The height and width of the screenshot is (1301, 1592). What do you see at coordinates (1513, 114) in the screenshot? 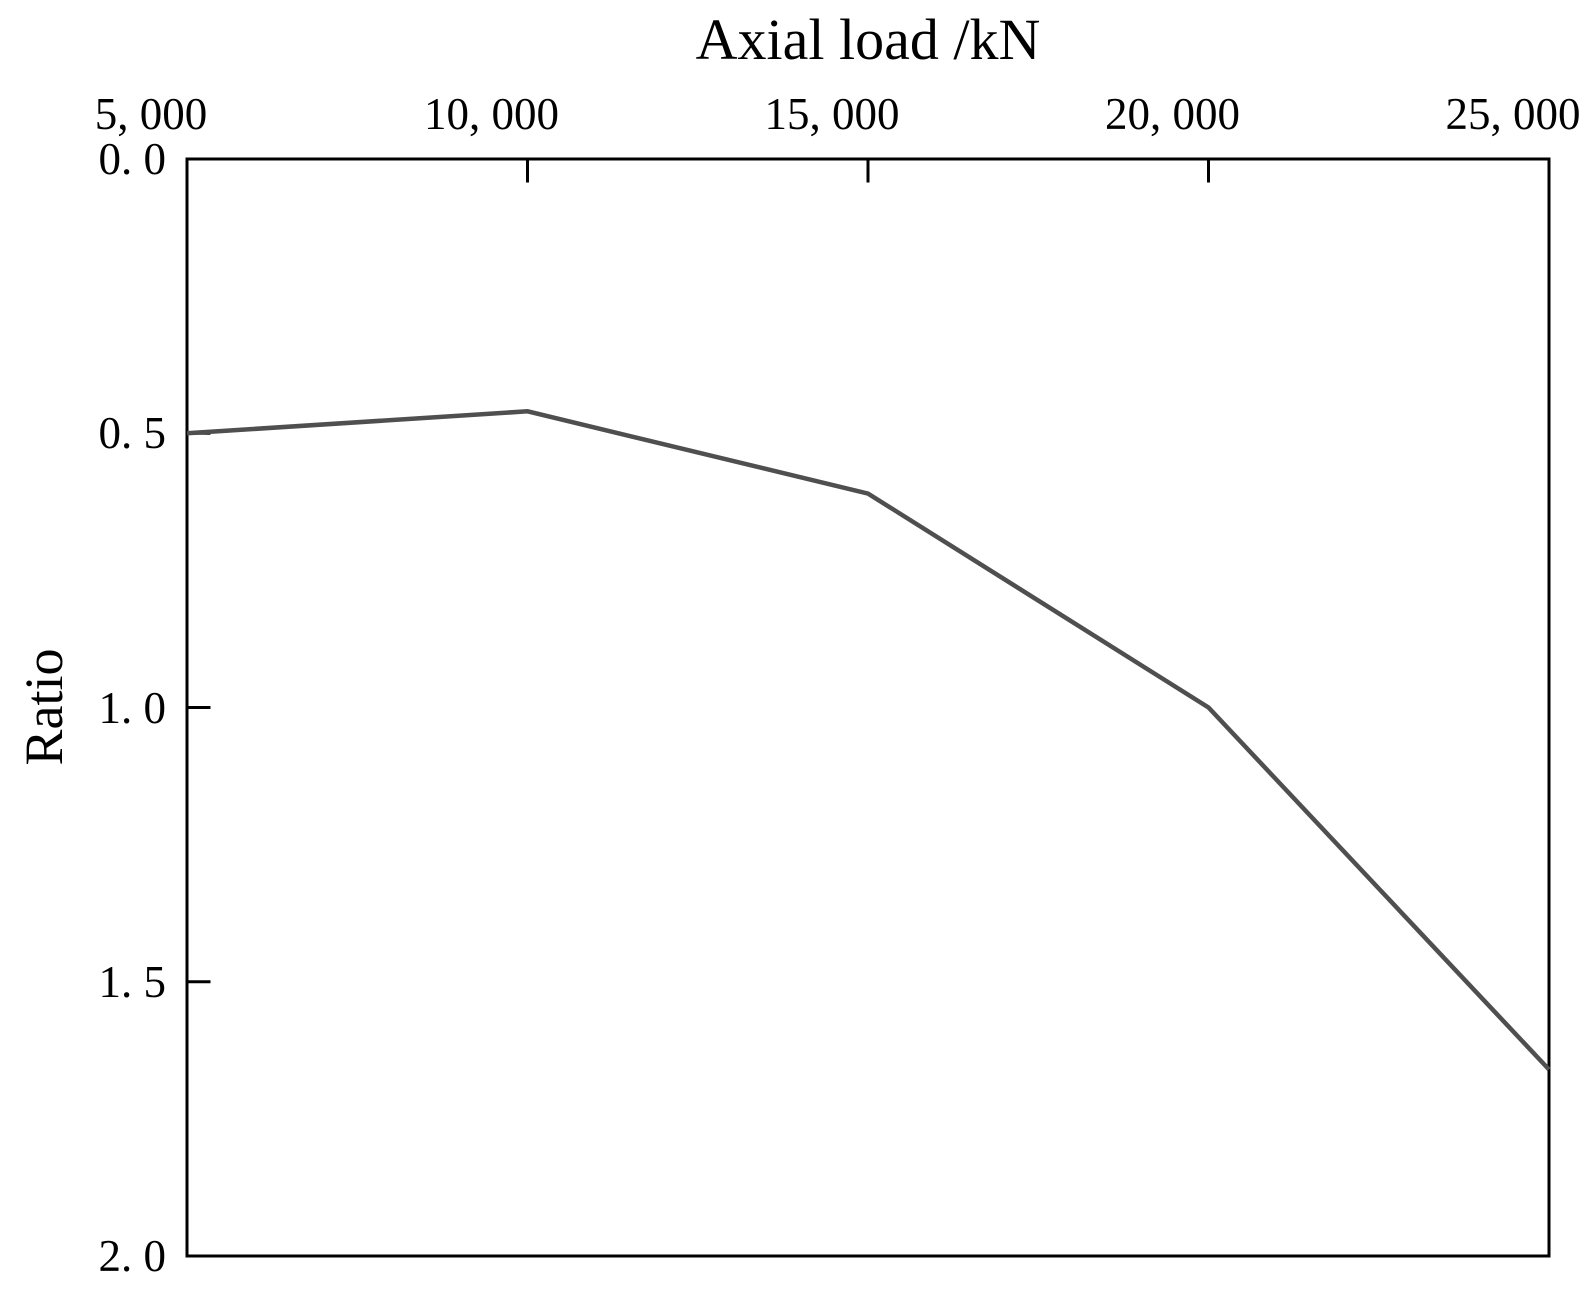
I see `x-tick-label: 25, 000` at bounding box center [1513, 114].